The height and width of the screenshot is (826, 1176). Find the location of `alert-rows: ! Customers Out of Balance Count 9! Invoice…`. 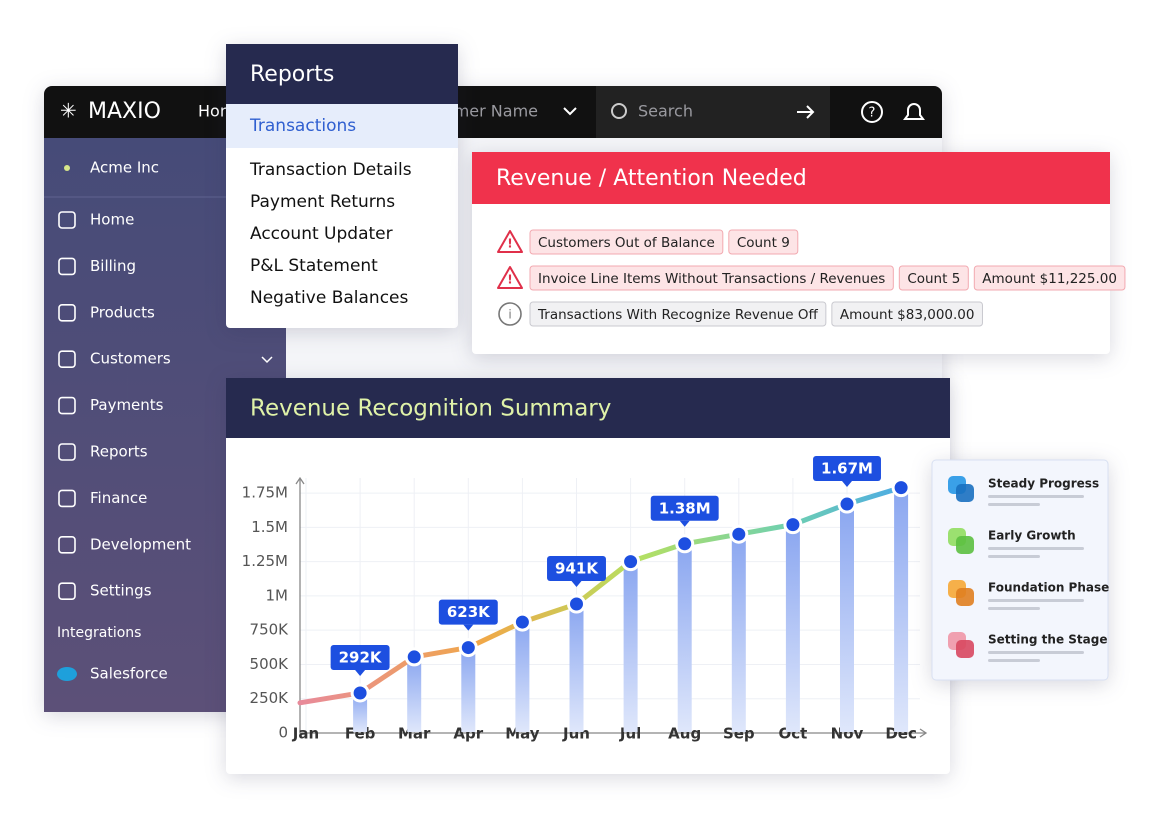

alert-rows: ! Customers Out of Balance Count 9! Invoice… is located at coordinates (811, 278).